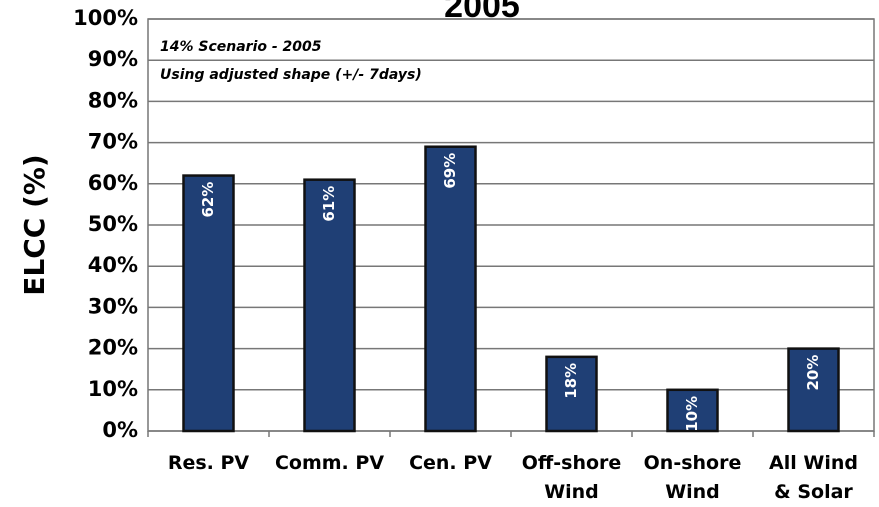 Image resolution: width=879 pixels, height=507 pixels. What do you see at coordinates (291, 75) in the screenshot?
I see `annotation: Using adjusted shape (+/- 7days)` at bounding box center [291, 75].